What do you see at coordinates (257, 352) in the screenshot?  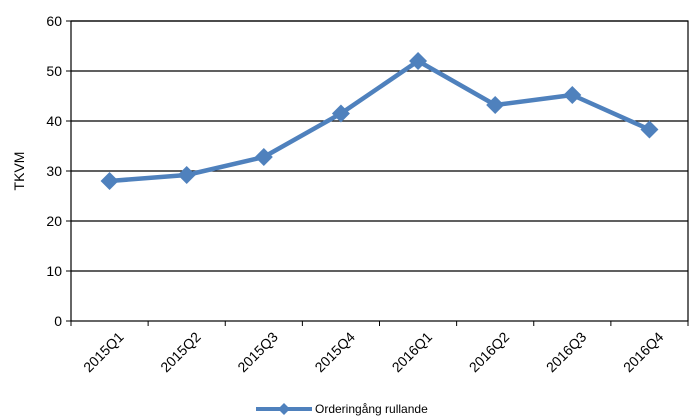 I see `x-tick-label: 2015Q3` at bounding box center [257, 352].